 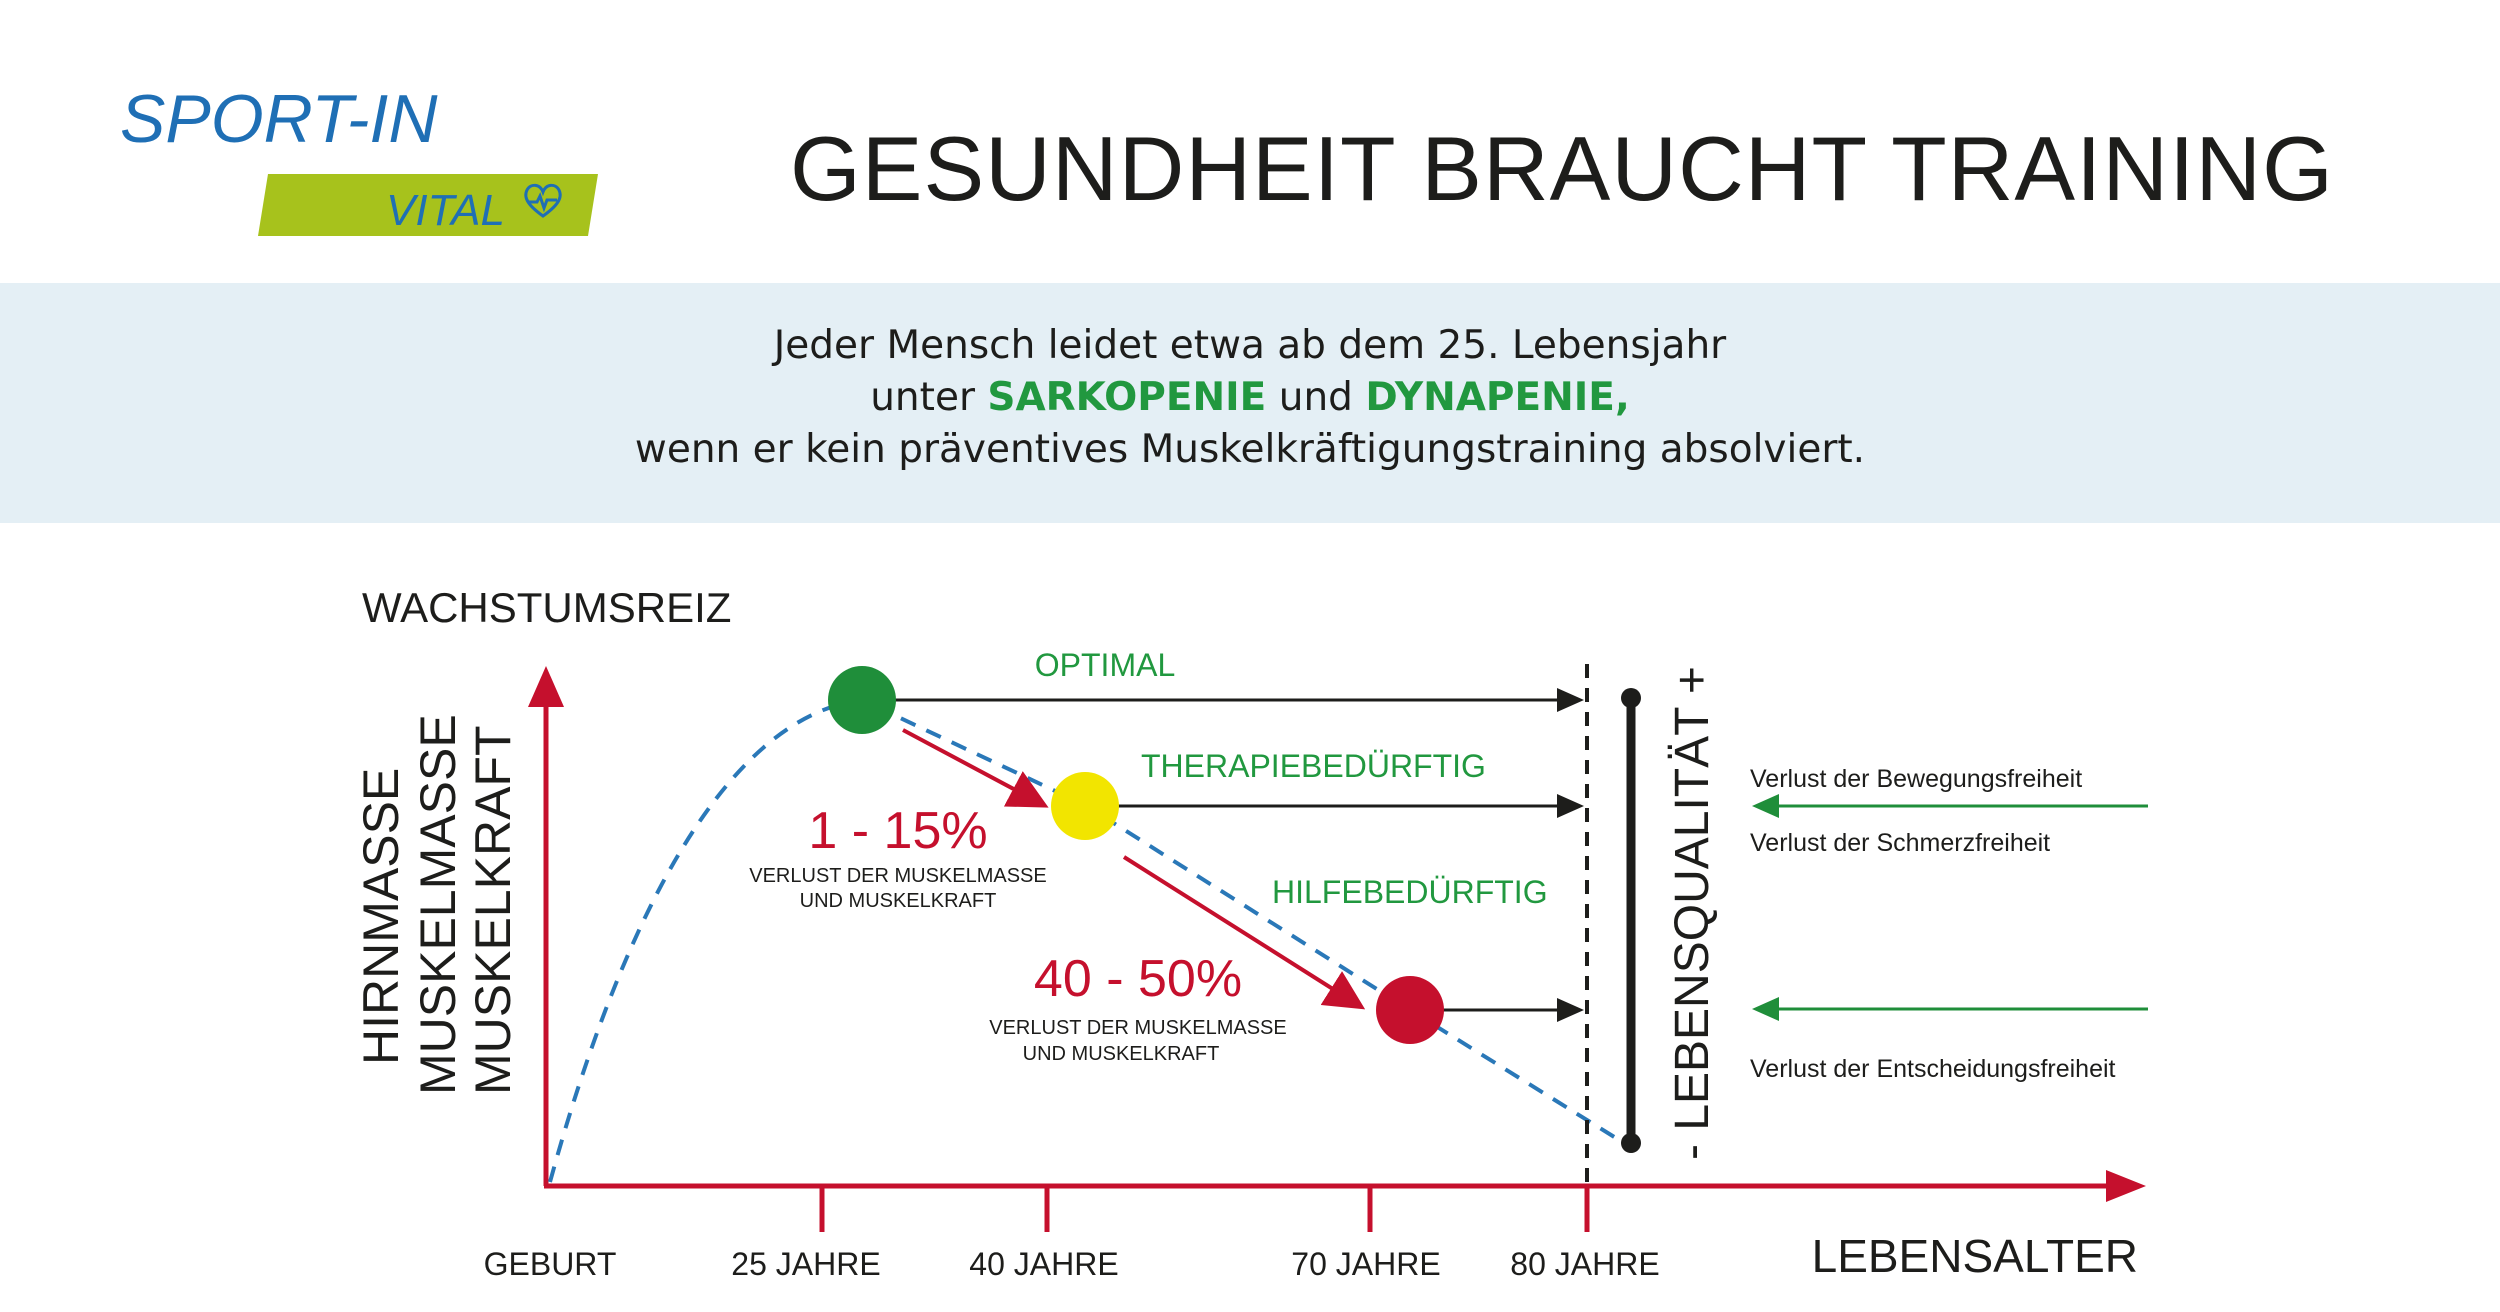 I want to click on state-label-therapie: THERAPIEBEDÜRFTIG, so click(x=1313, y=766).